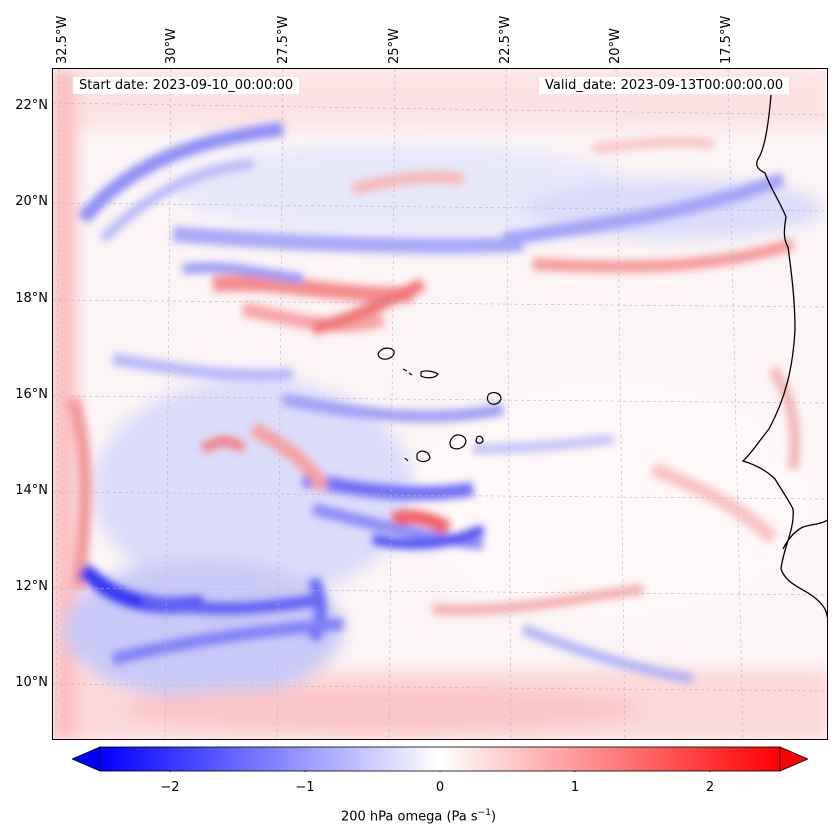 The image size is (837, 839). What do you see at coordinates (31, 298) in the screenshot?
I see `lat-label-18n: 18°N` at bounding box center [31, 298].